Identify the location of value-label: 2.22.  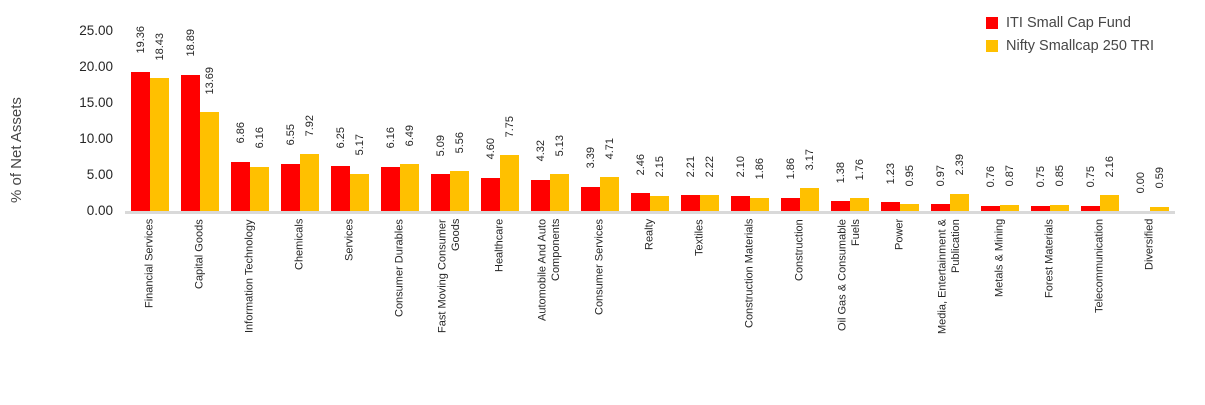
(709, 166).